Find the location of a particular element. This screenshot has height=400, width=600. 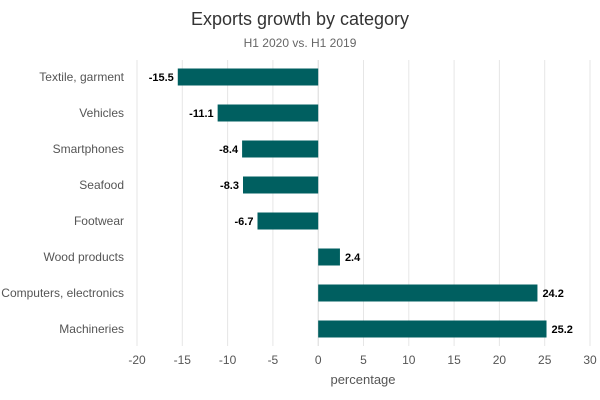

x-tick-labels: -20 -15 -10 -5 0 5 10 15 20 25 30 is located at coordinates (362, 360).